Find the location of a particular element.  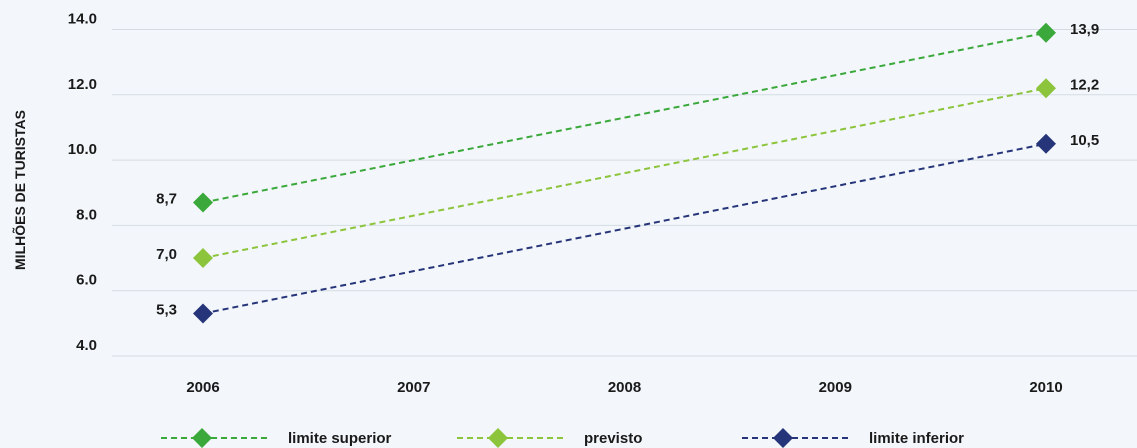

y-tick-label: 14.0 is located at coordinates (82, 19).